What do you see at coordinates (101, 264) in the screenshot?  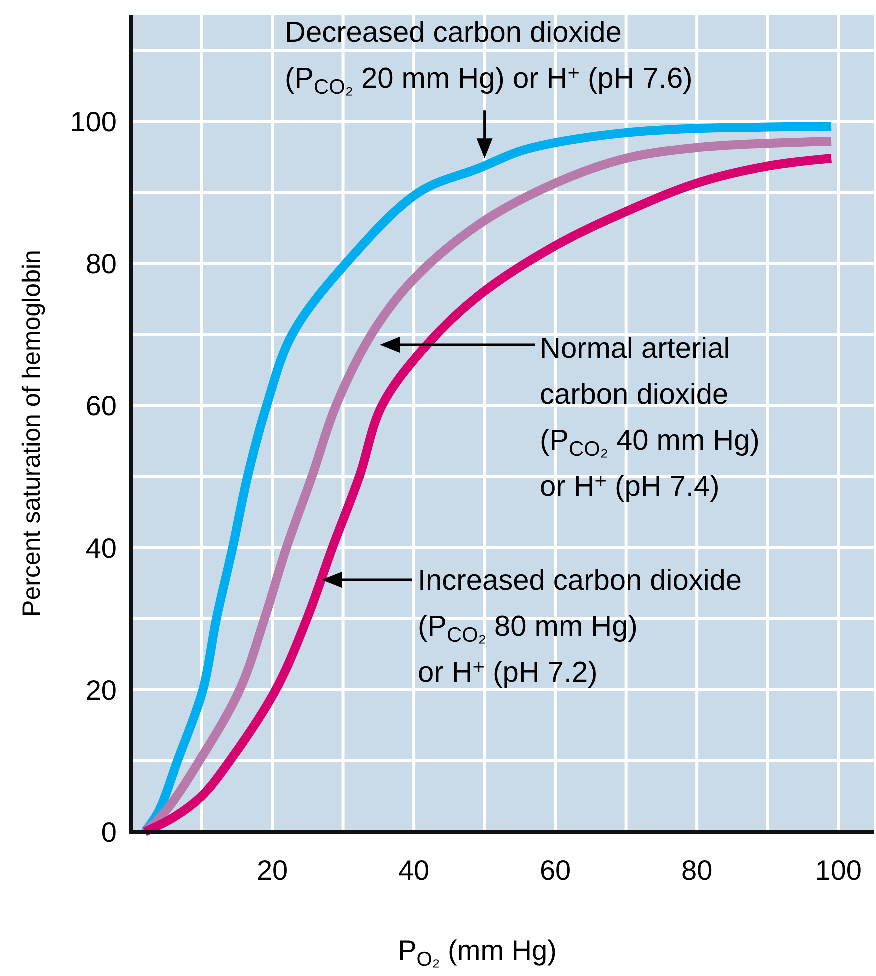 I see `y-tick-label: 80` at bounding box center [101, 264].